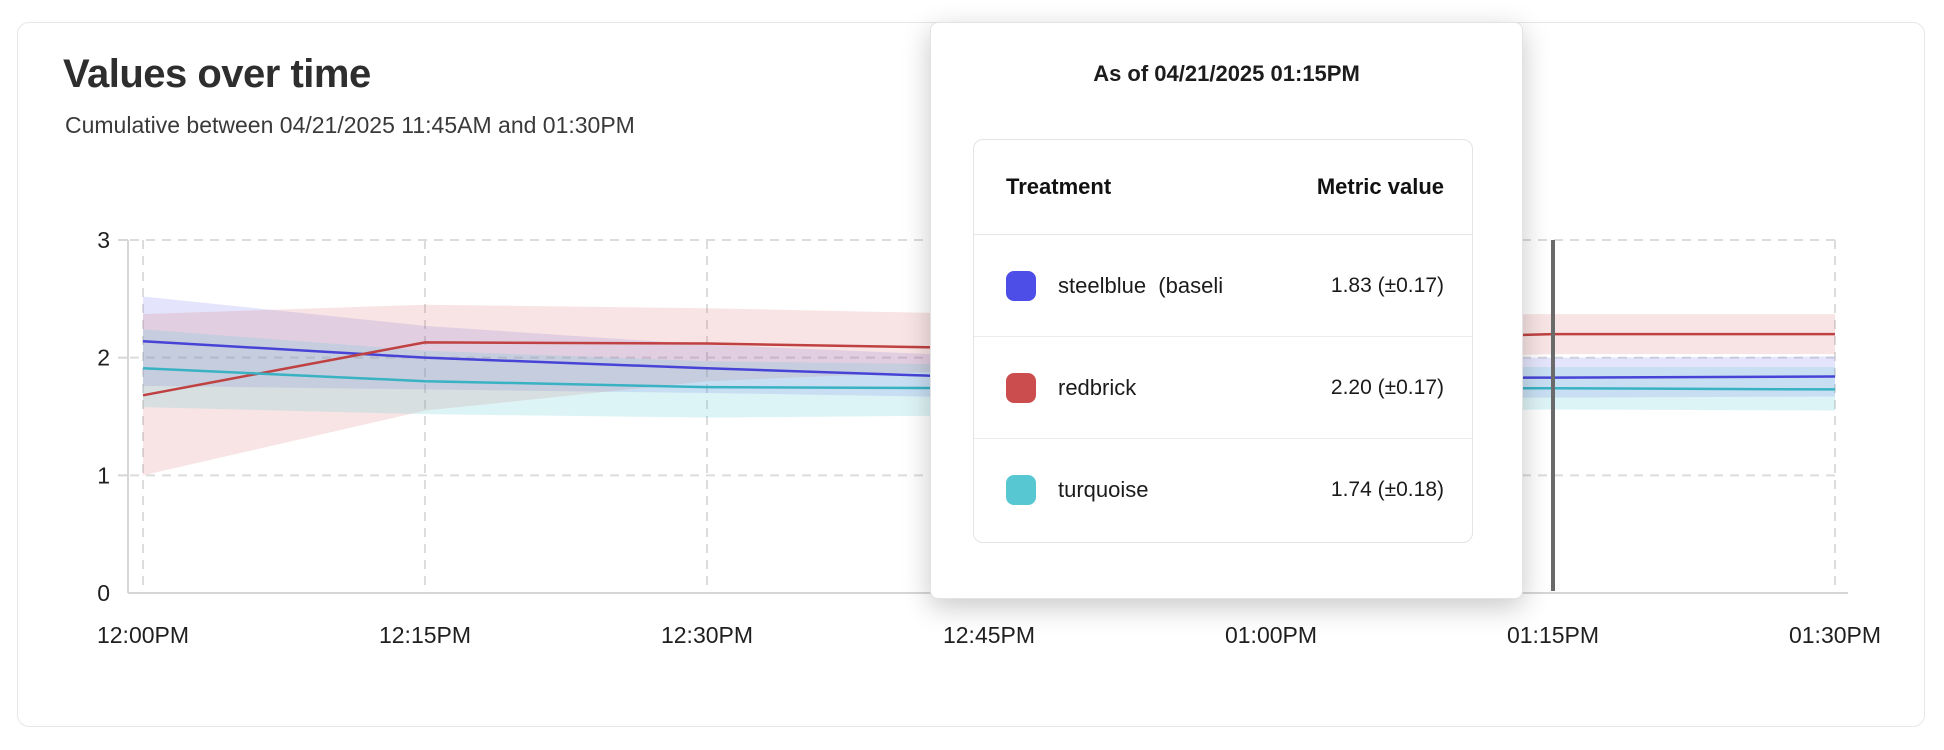 Image resolution: width=1944 pixels, height=750 pixels. I want to click on series-label: steelblue (baseli, so click(1141, 285).